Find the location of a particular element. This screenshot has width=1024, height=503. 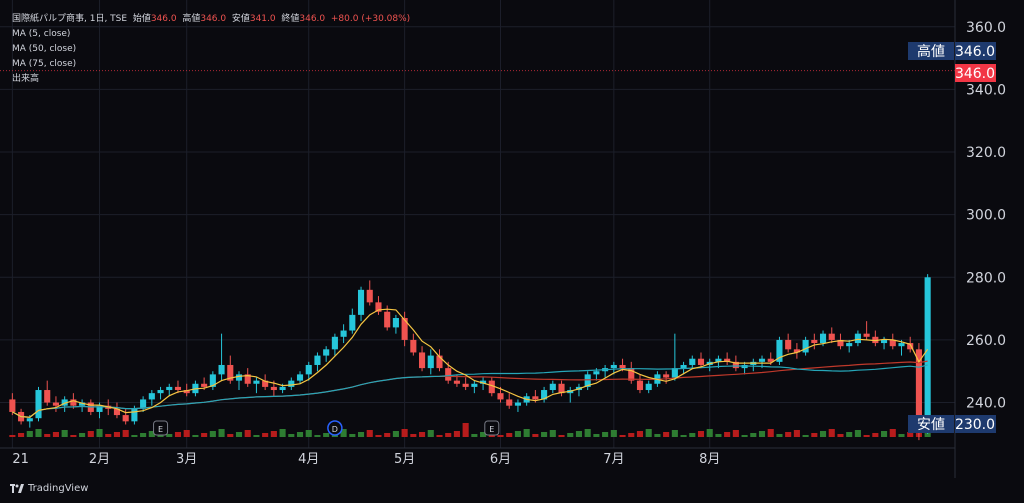

low-badge-value-bg is located at coordinates (975, 424).